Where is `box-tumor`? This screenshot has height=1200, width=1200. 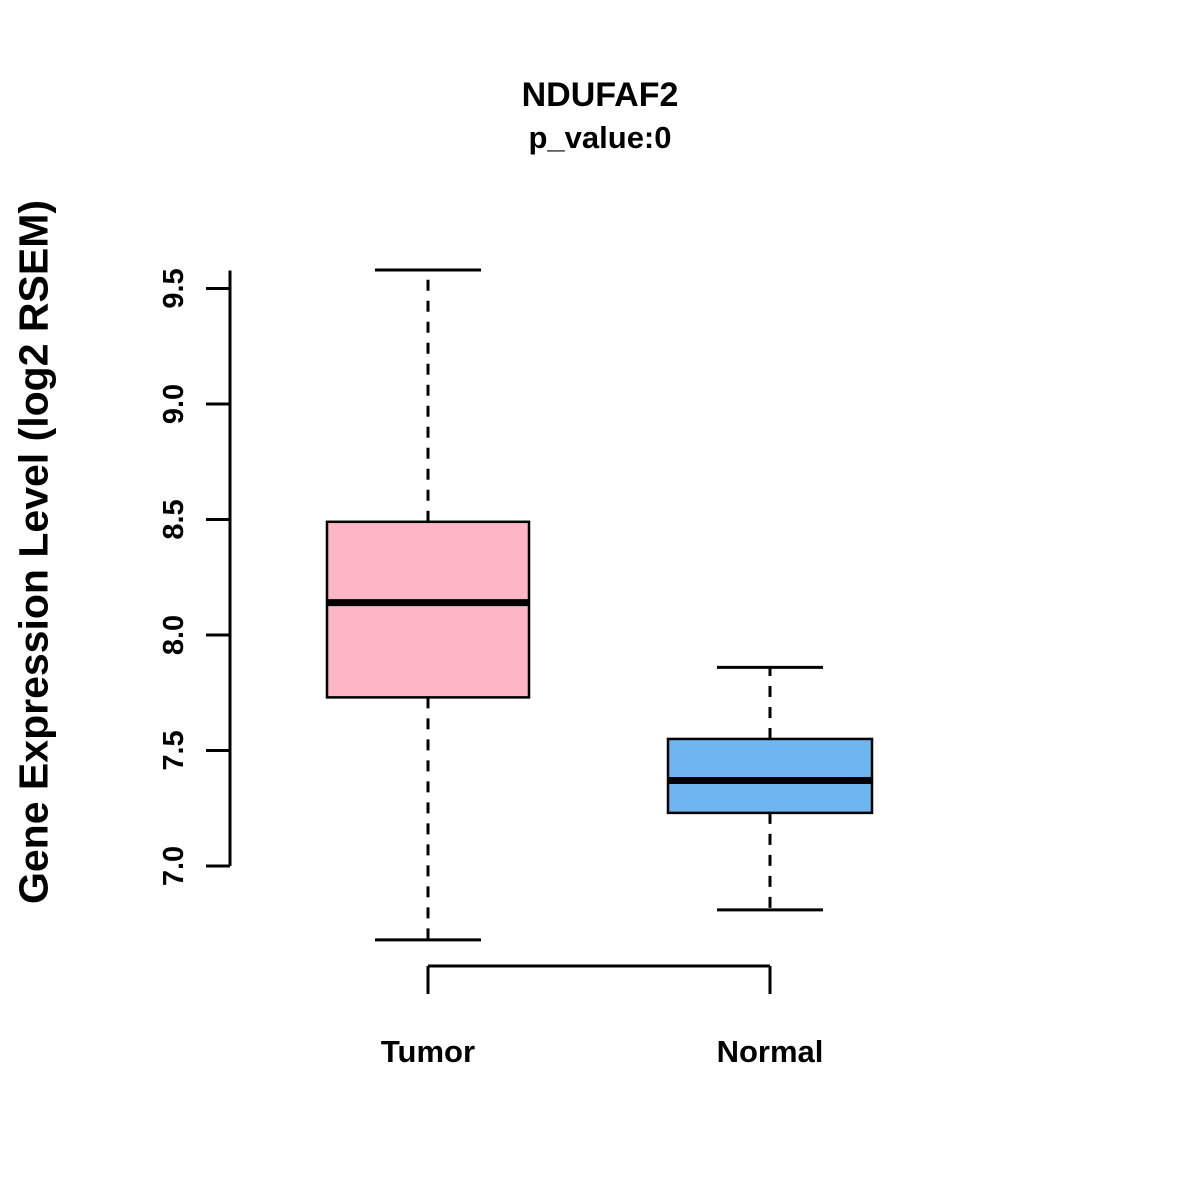
box-tumor is located at coordinates (428, 609).